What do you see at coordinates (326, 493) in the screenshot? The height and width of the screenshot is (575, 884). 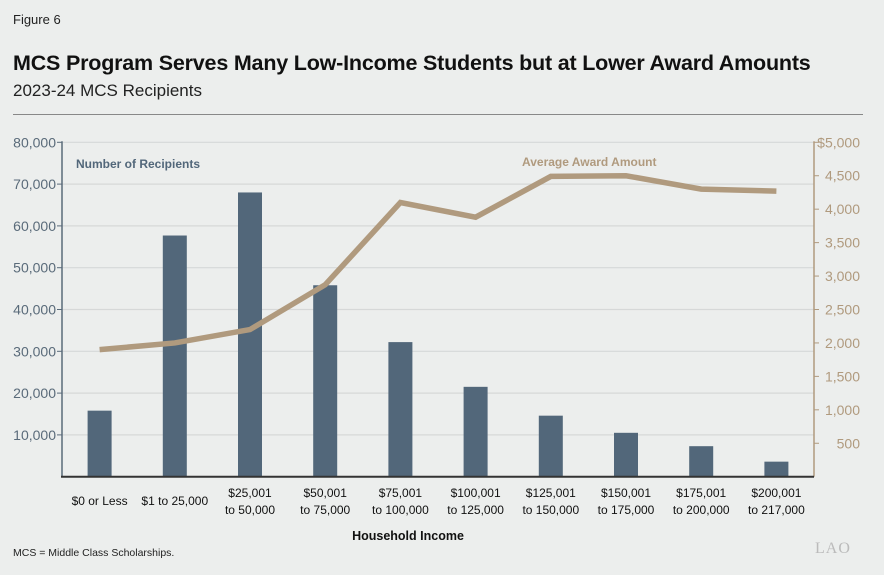 I see `x-tick-label-line: $50,001` at bounding box center [326, 493].